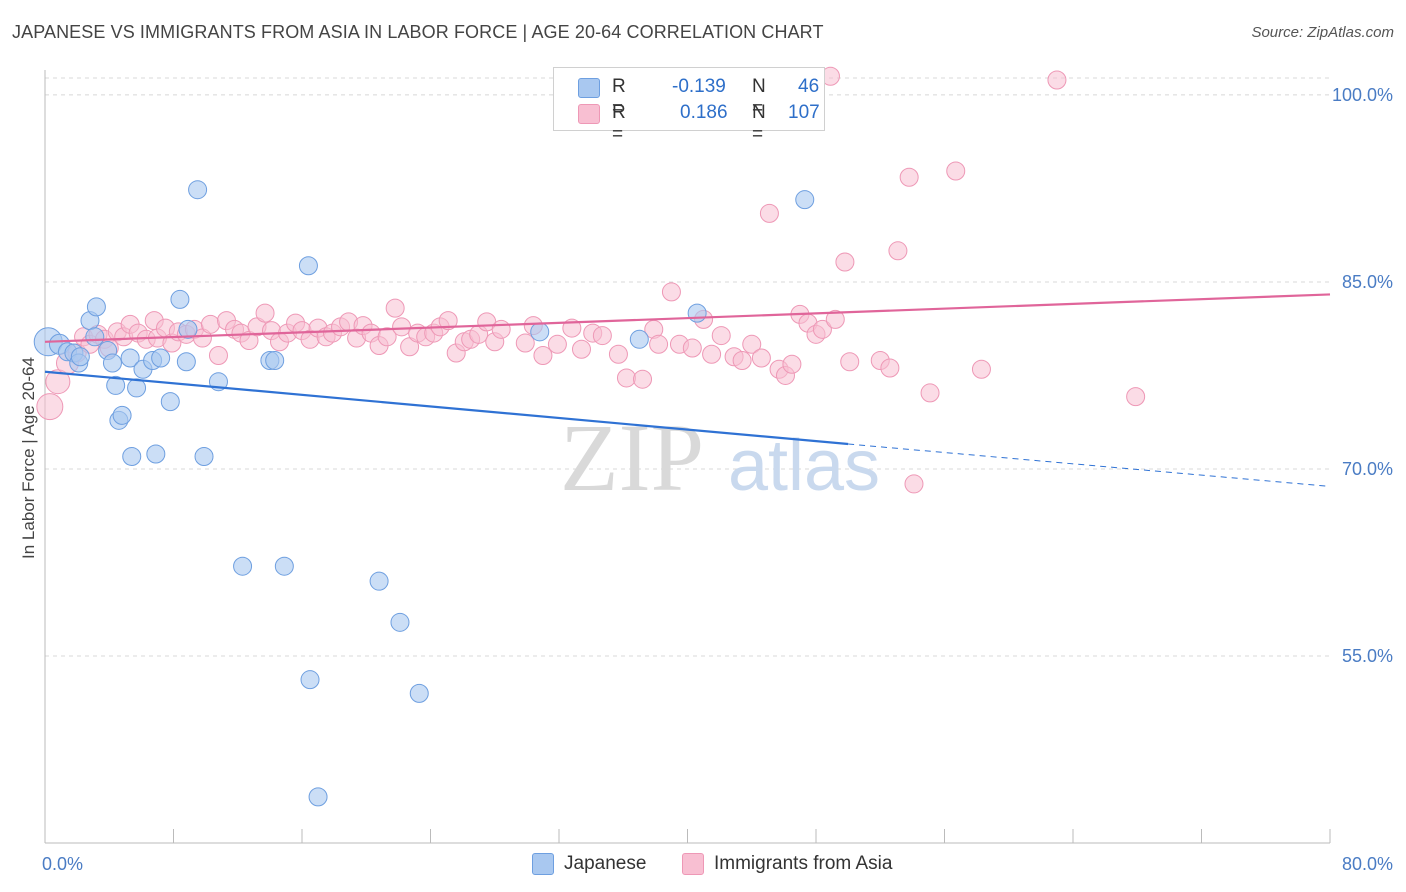 The height and width of the screenshot is (892, 1406). Describe the element at coordinates (543, 864) in the screenshot. I see `bottom-swatch-japanese` at that location.